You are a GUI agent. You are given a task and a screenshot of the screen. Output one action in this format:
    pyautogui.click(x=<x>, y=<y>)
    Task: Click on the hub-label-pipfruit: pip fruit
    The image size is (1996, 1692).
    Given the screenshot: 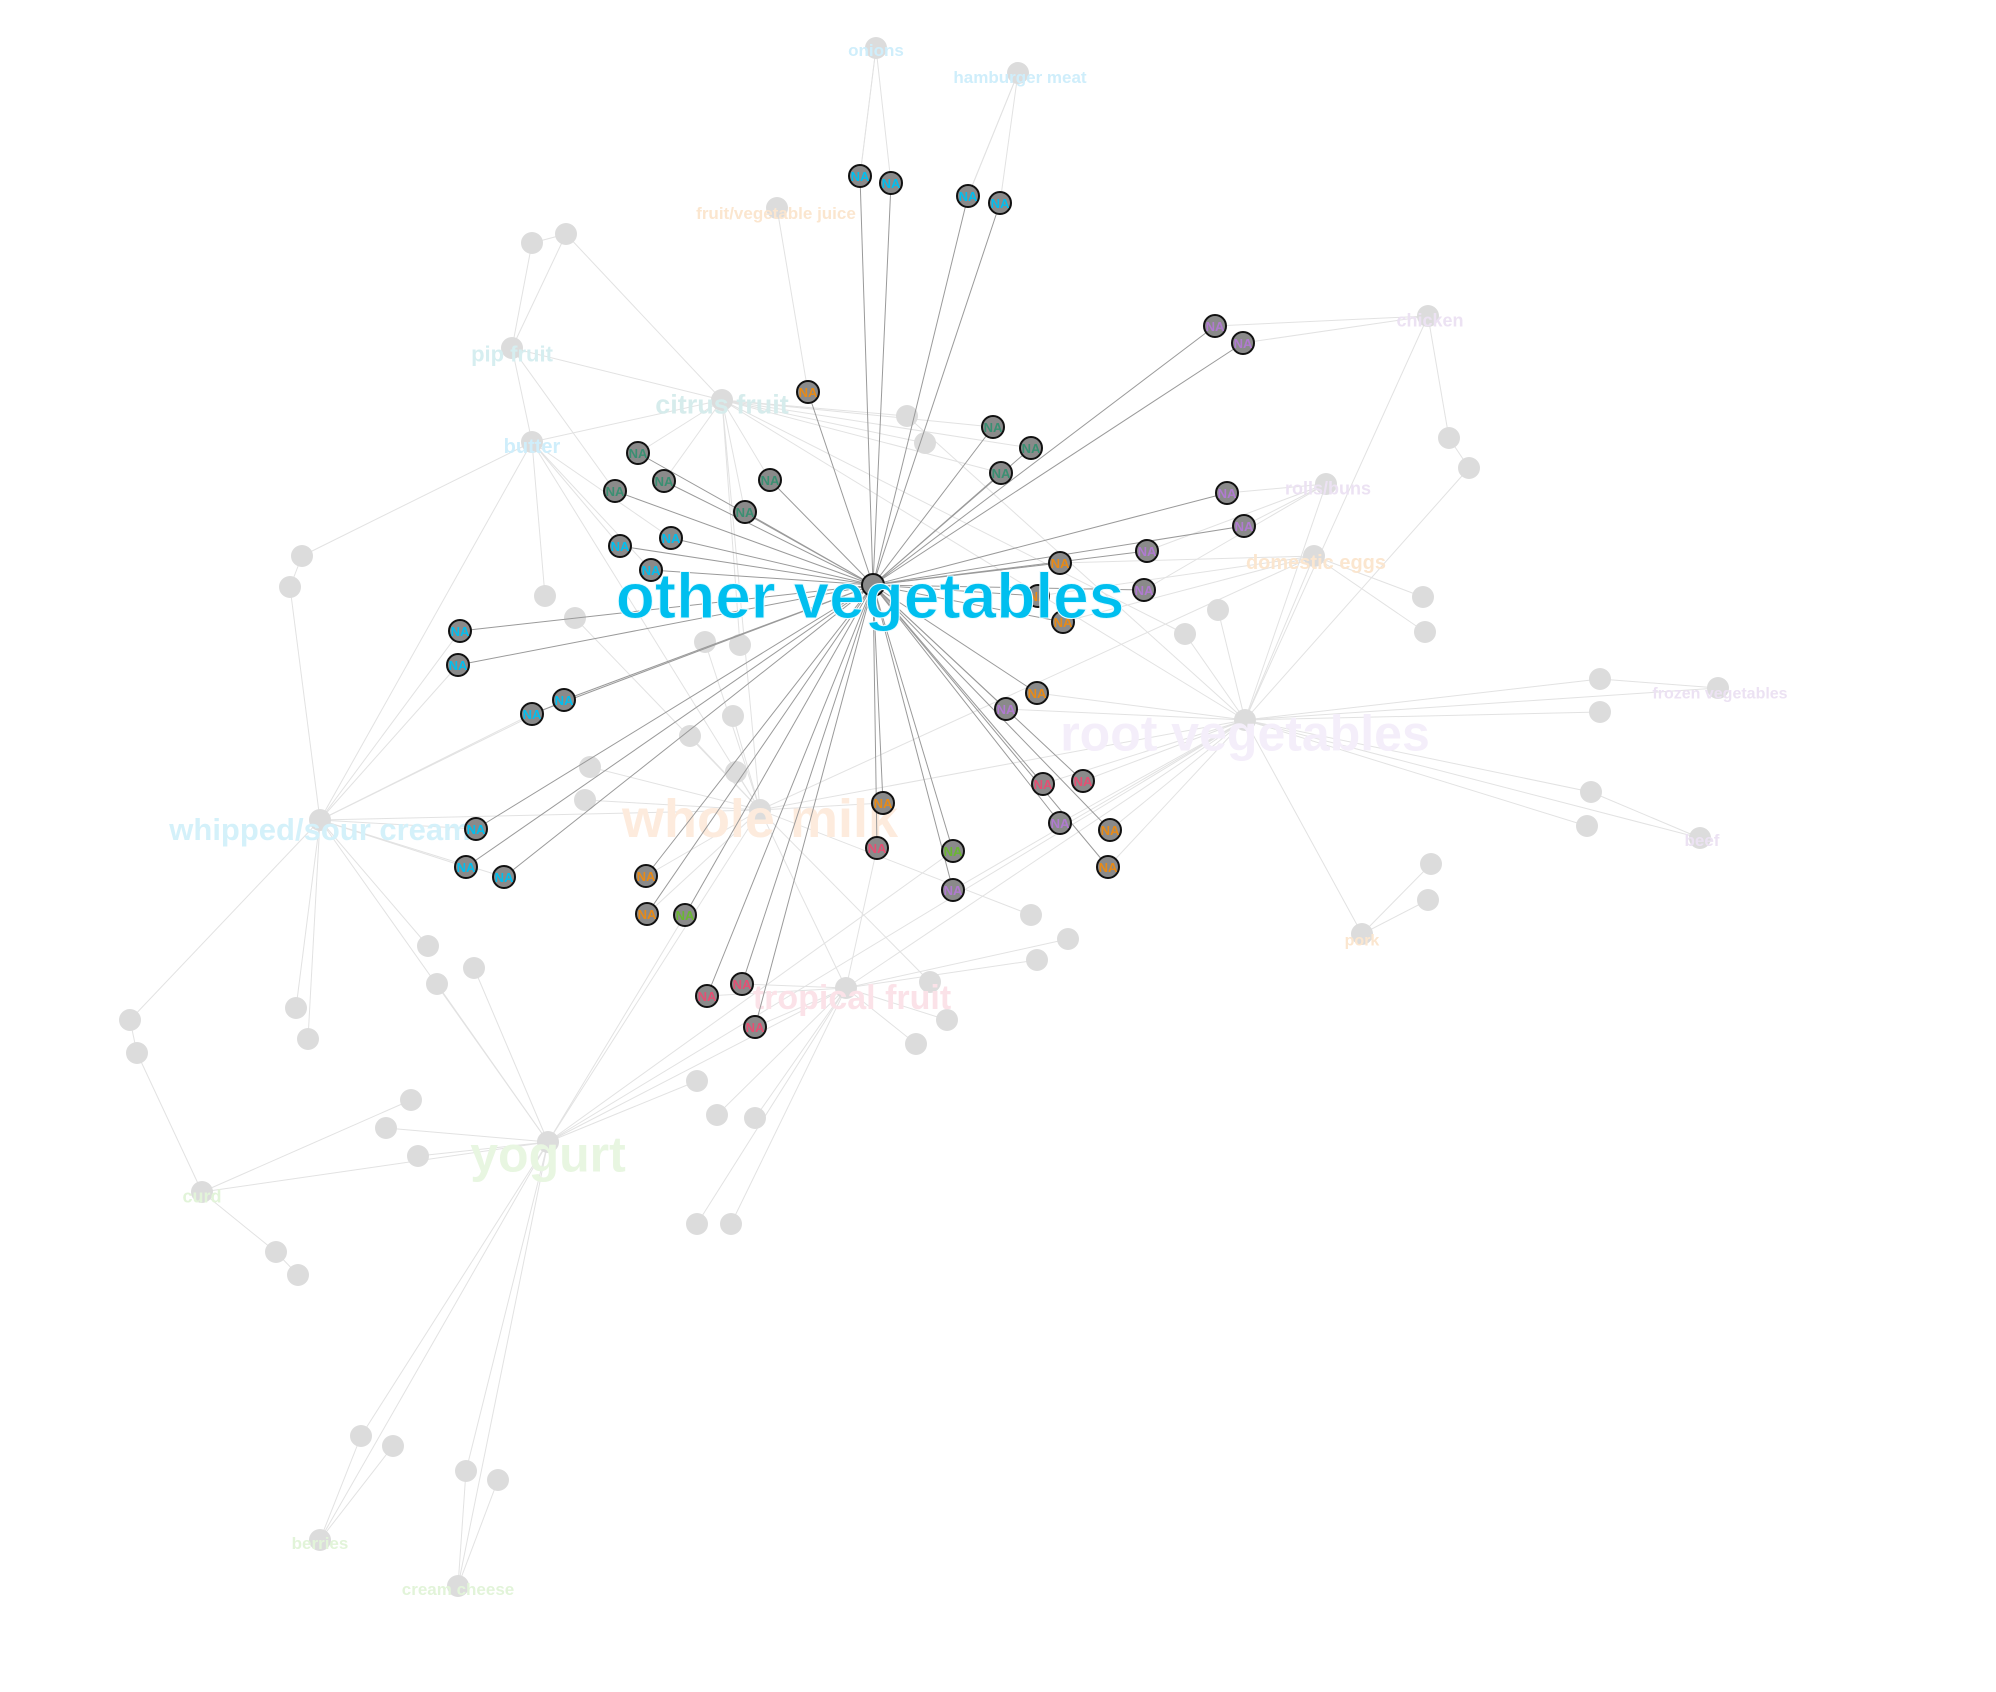 What is the action you would take?
    pyautogui.click(x=512, y=354)
    